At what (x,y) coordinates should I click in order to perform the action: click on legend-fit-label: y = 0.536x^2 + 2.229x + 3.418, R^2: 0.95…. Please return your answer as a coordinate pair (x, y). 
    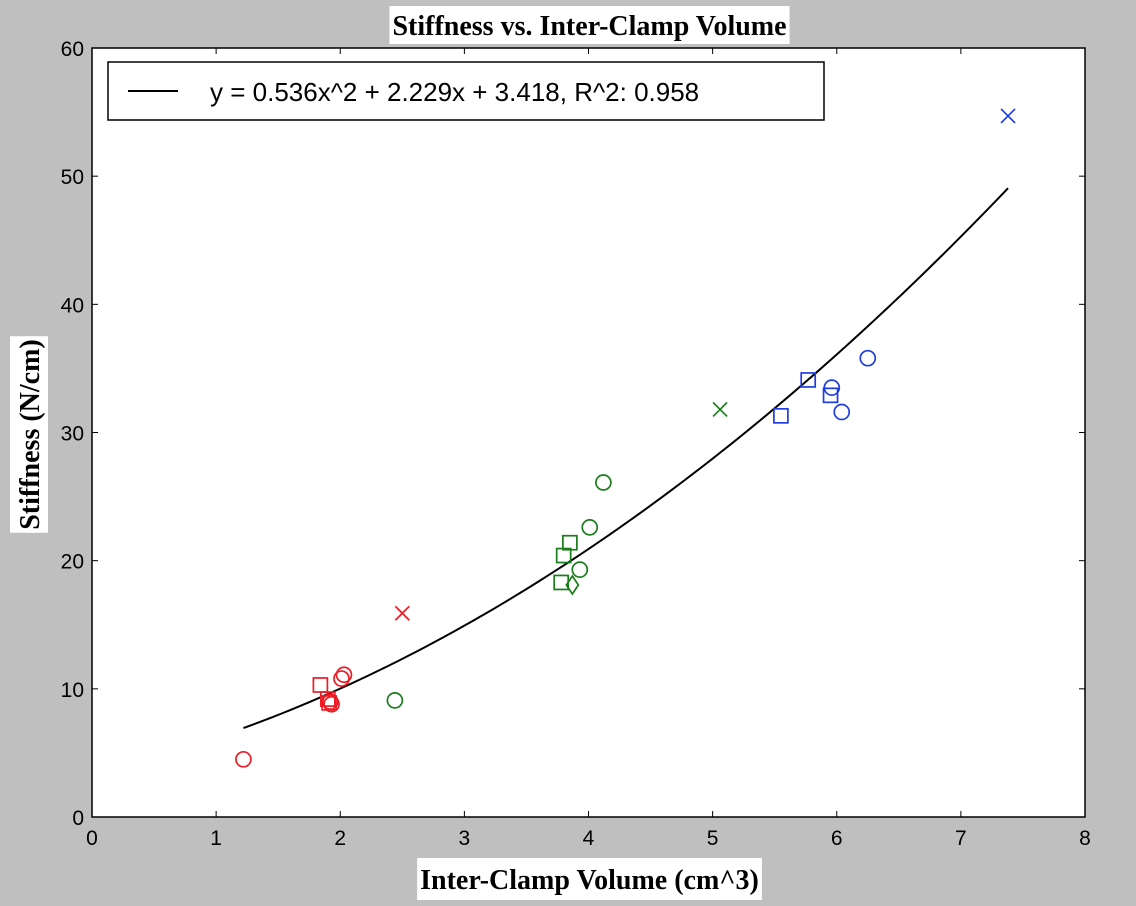
    Looking at the image, I should click on (454, 92).